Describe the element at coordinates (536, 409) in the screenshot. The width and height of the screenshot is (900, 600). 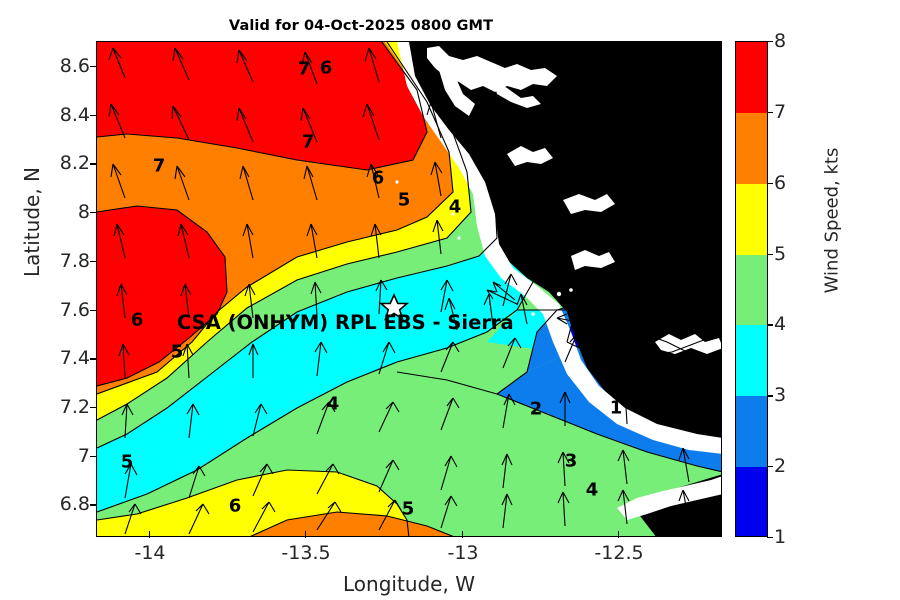
I see `contour-label: 2` at that location.